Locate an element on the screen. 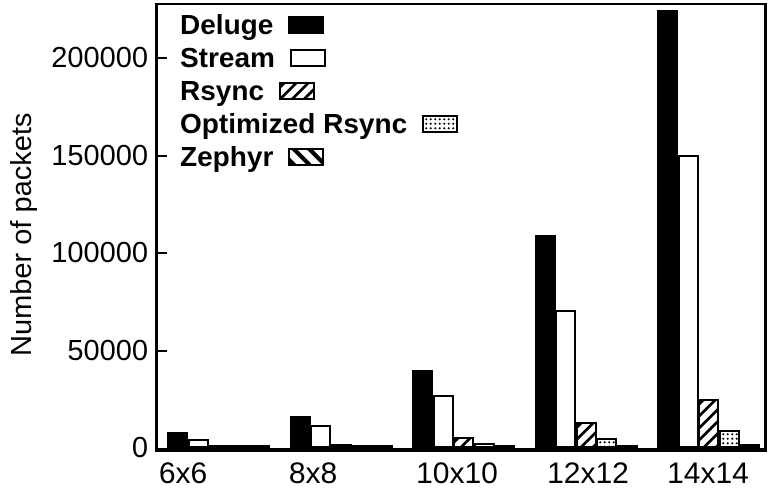 The width and height of the screenshot is (772, 500). x-category-label-8x8: 8x8 is located at coordinates (313, 473).